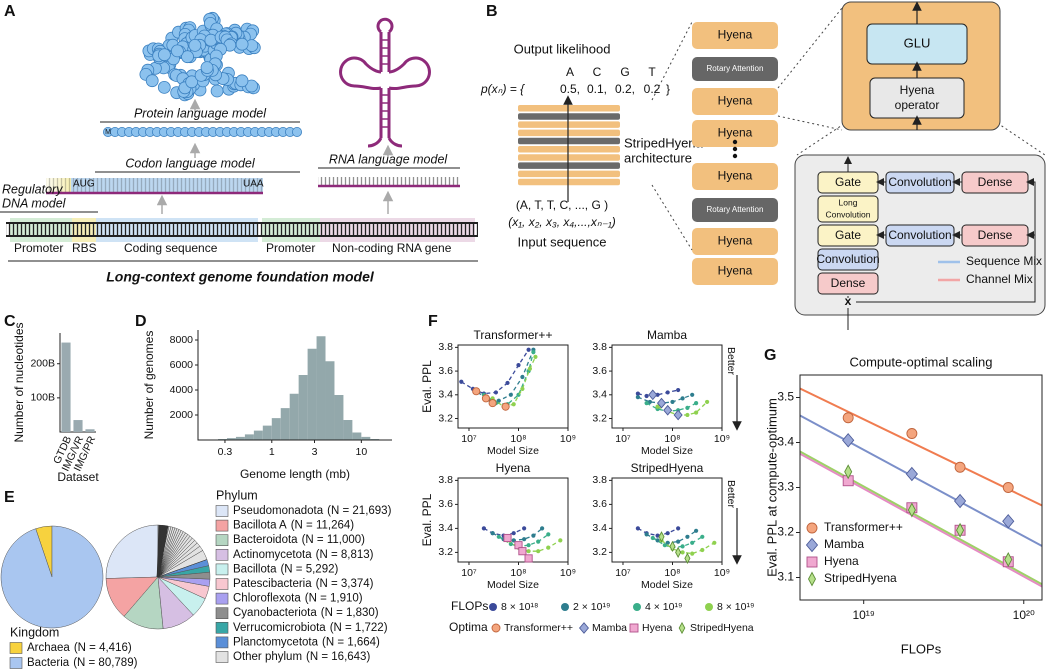  What do you see at coordinates (770, 355) in the screenshot?
I see `panel-label: G` at bounding box center [770, 355].